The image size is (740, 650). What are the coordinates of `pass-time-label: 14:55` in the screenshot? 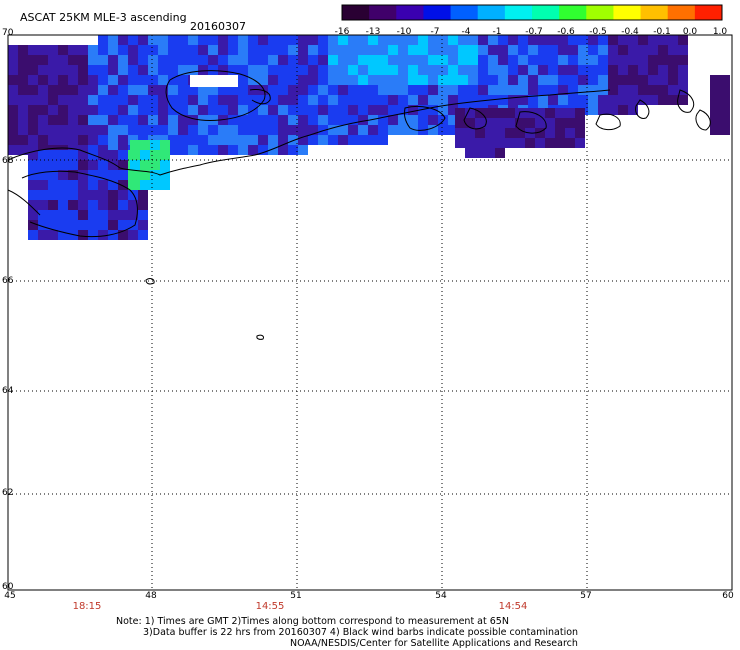 It's located at (270, 606).